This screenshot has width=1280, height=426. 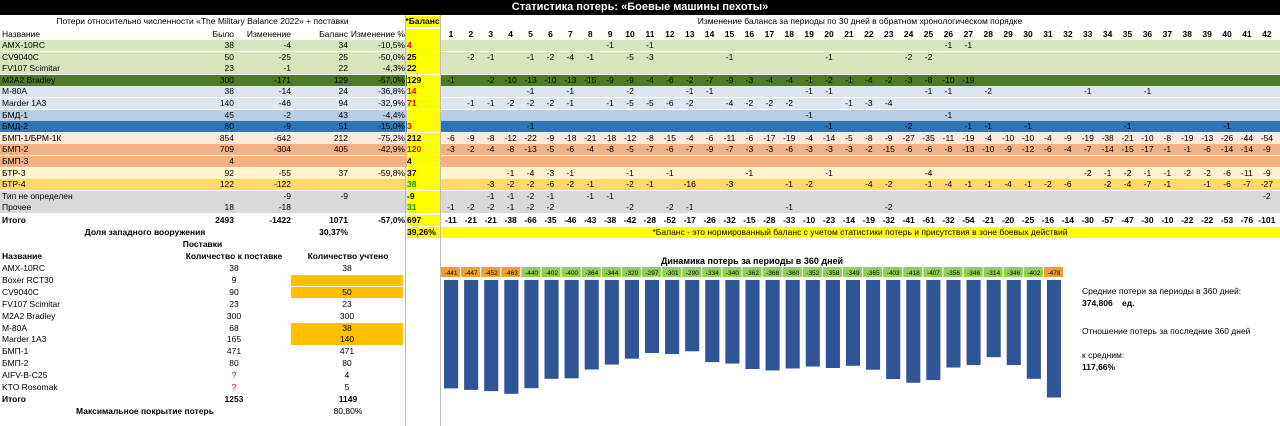 I want to click on row-star-balance: 4, so click(x=423, y=45).